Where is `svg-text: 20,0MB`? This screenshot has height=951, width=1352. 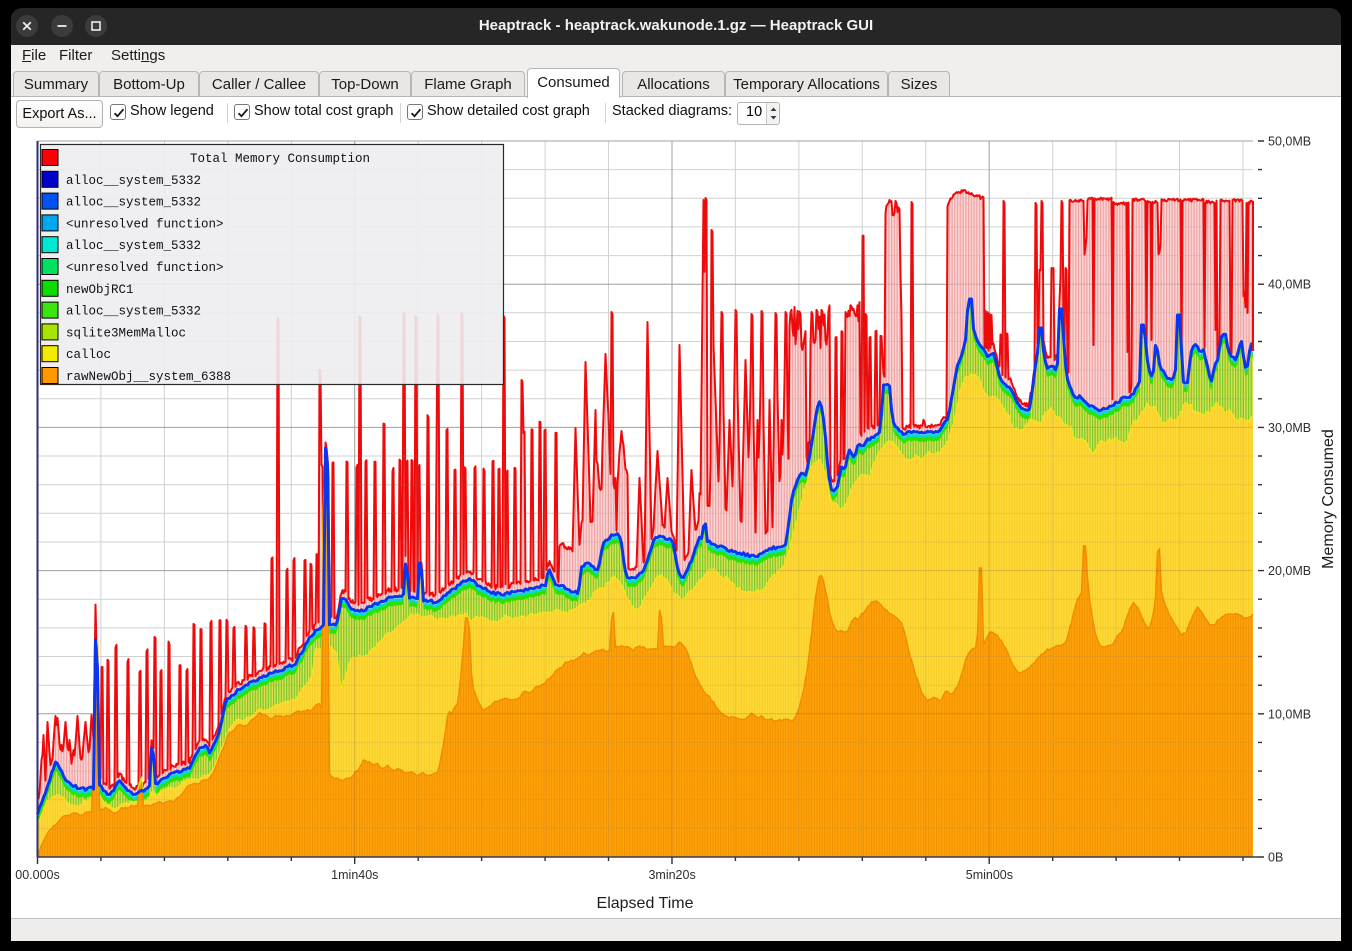
svg-text: 20,0MB is located at coordinates (1289, 571).